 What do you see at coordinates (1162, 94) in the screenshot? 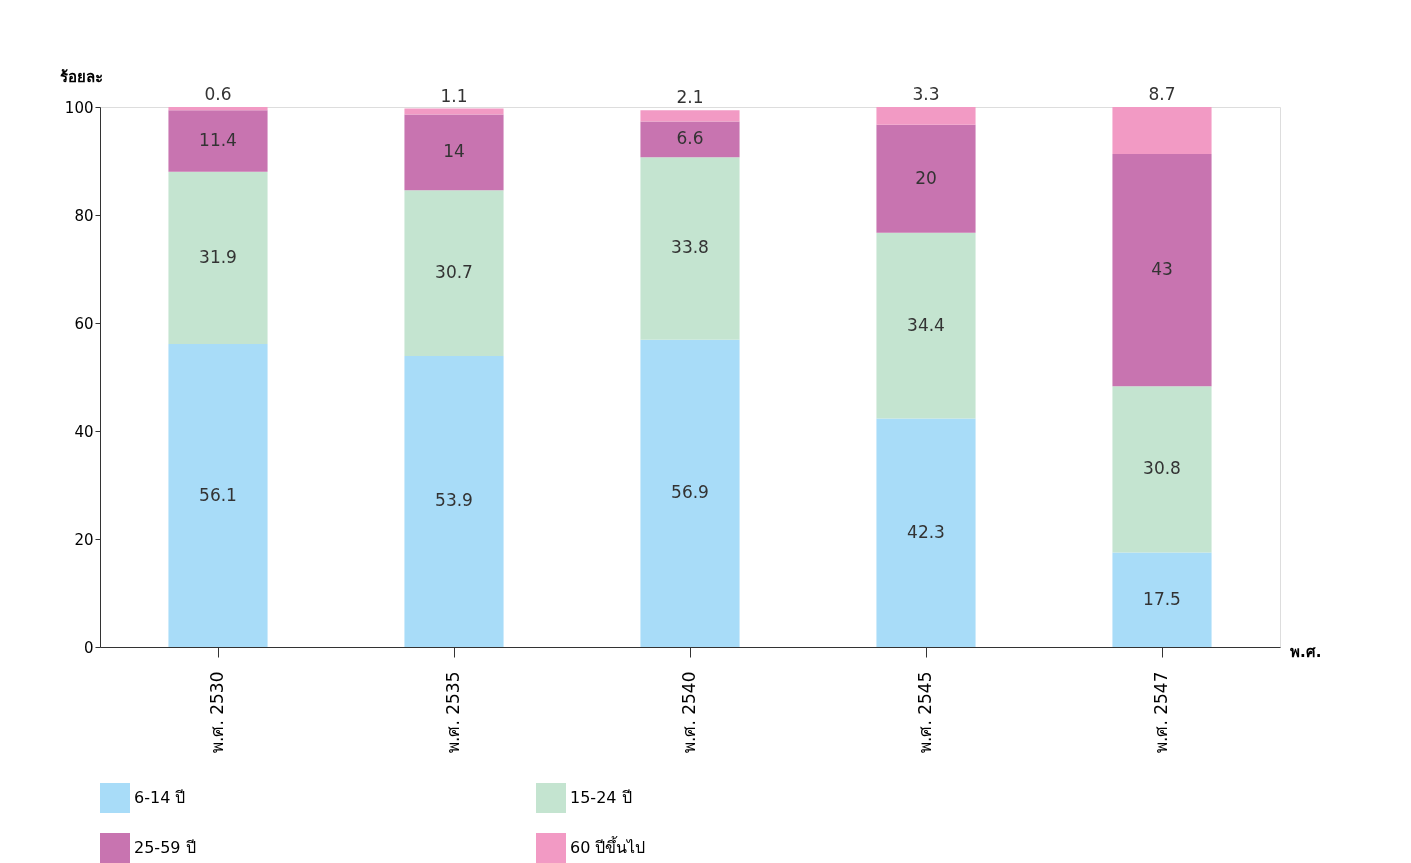
I see `data-label: 8.7` at bounding box center [1162, 94].